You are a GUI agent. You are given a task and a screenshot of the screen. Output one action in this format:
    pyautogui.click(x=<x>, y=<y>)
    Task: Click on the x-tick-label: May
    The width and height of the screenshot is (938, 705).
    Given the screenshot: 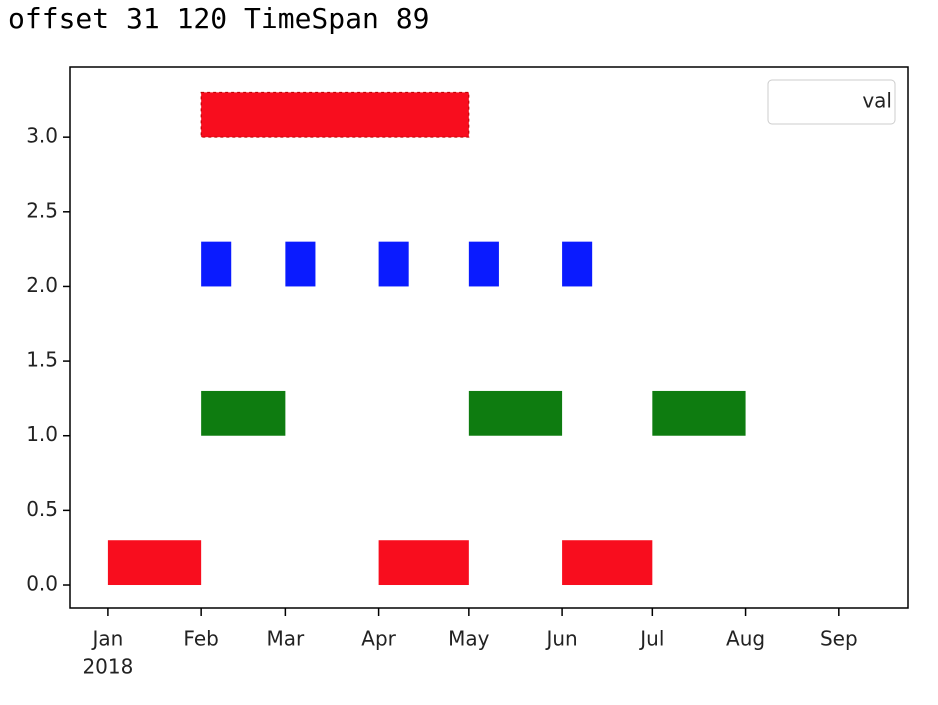 What is the action you would take?
    pyautogui.click(x=469, y=639)
    